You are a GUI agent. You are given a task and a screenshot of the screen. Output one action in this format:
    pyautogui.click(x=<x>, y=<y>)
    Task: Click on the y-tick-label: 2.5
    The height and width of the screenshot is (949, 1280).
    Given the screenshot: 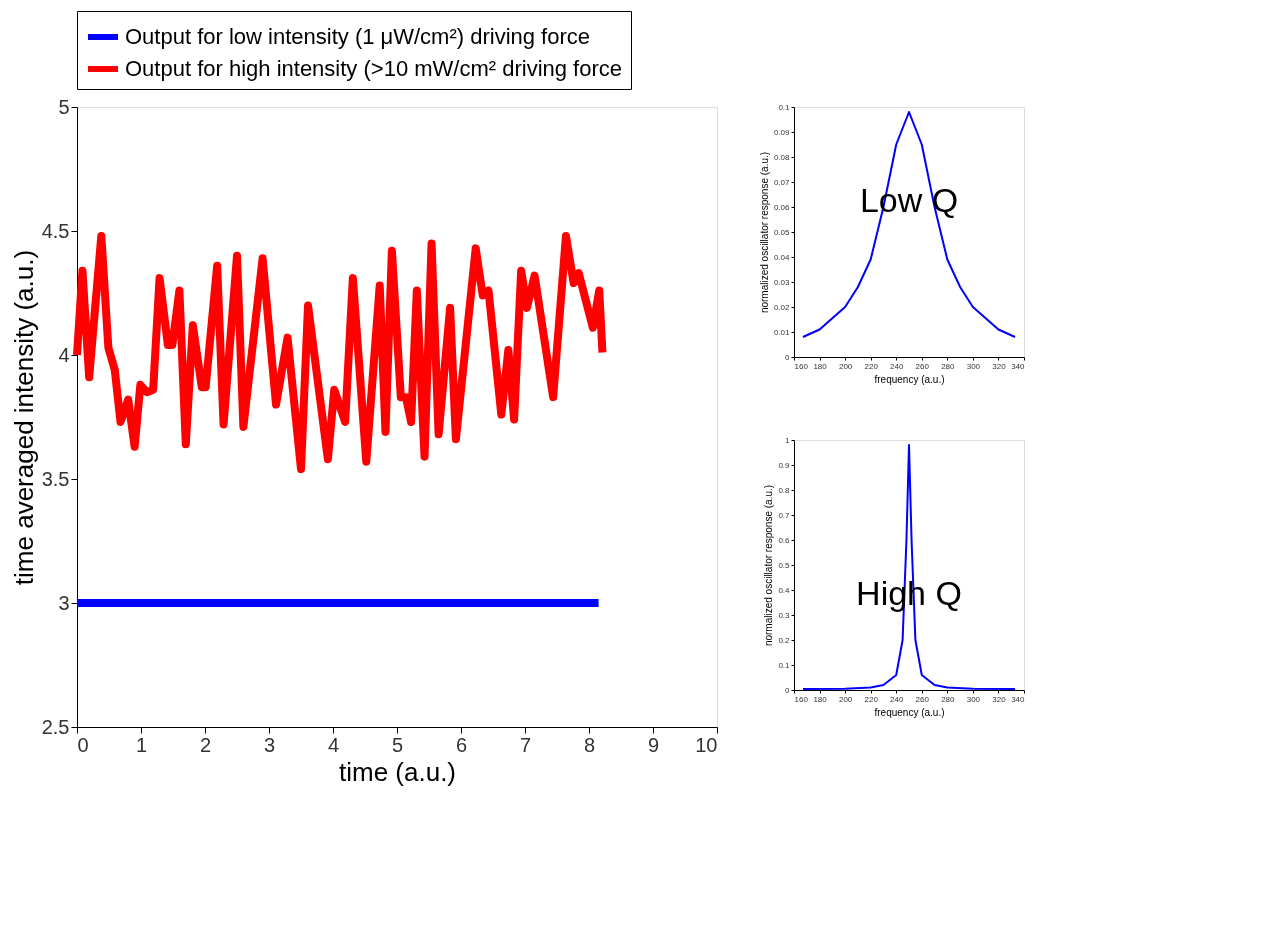 What is the action you would take?
    pyautogui.click(x=55, y=726)
    